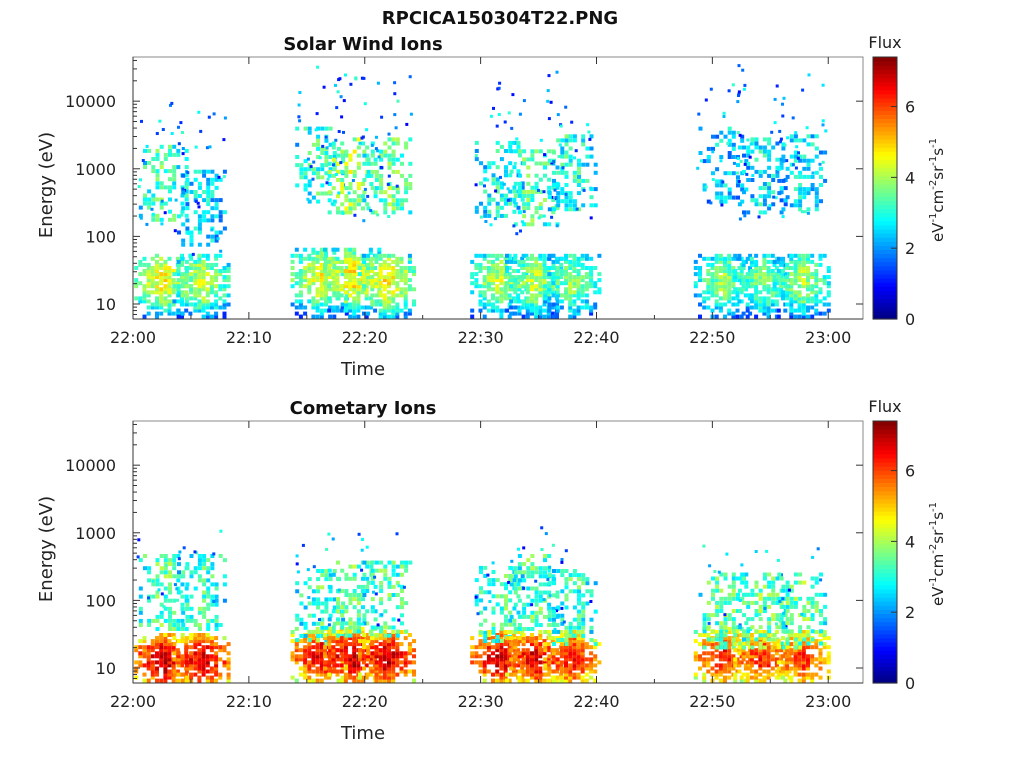  Describe the element at coordinates (828, 337) in the screenshot. I see `x-tick-label: 23:00` at that location.